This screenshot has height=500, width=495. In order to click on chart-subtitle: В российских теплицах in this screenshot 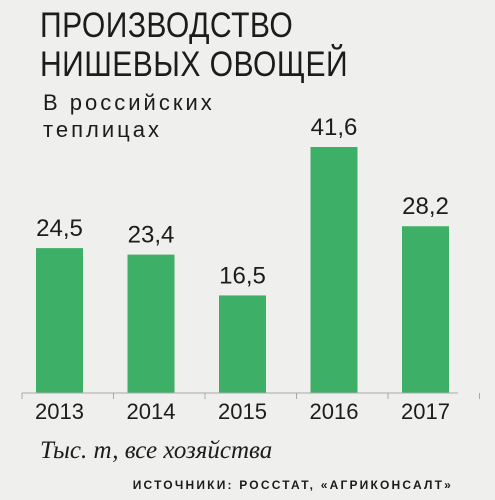, I will do `click(129, 116)`.